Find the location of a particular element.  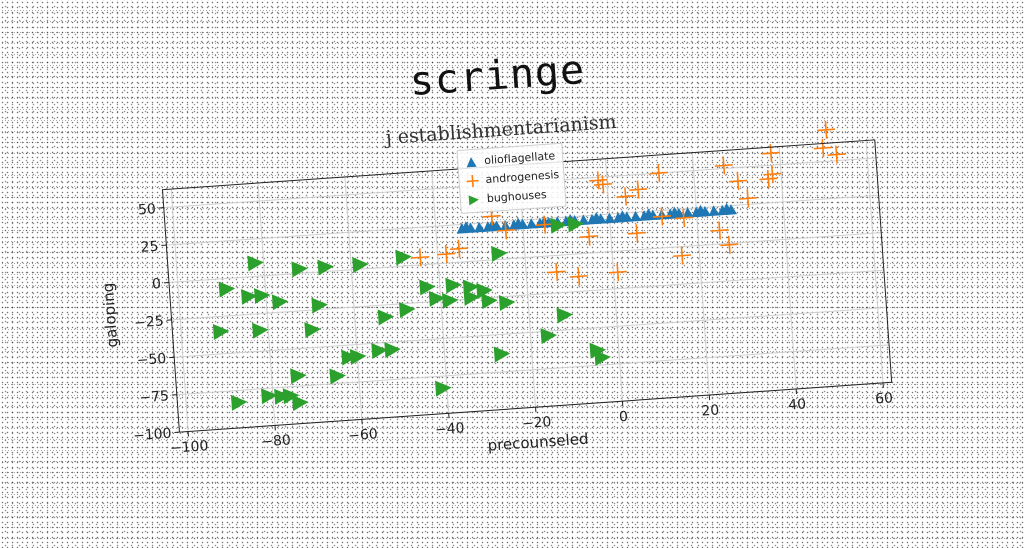

y-tick-label: −50 is located at coordinates (151, 360).